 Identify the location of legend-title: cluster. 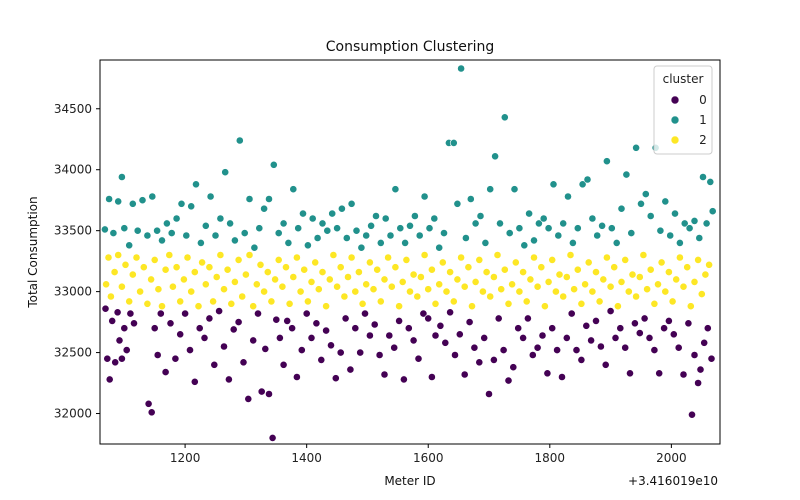
(683, 79).